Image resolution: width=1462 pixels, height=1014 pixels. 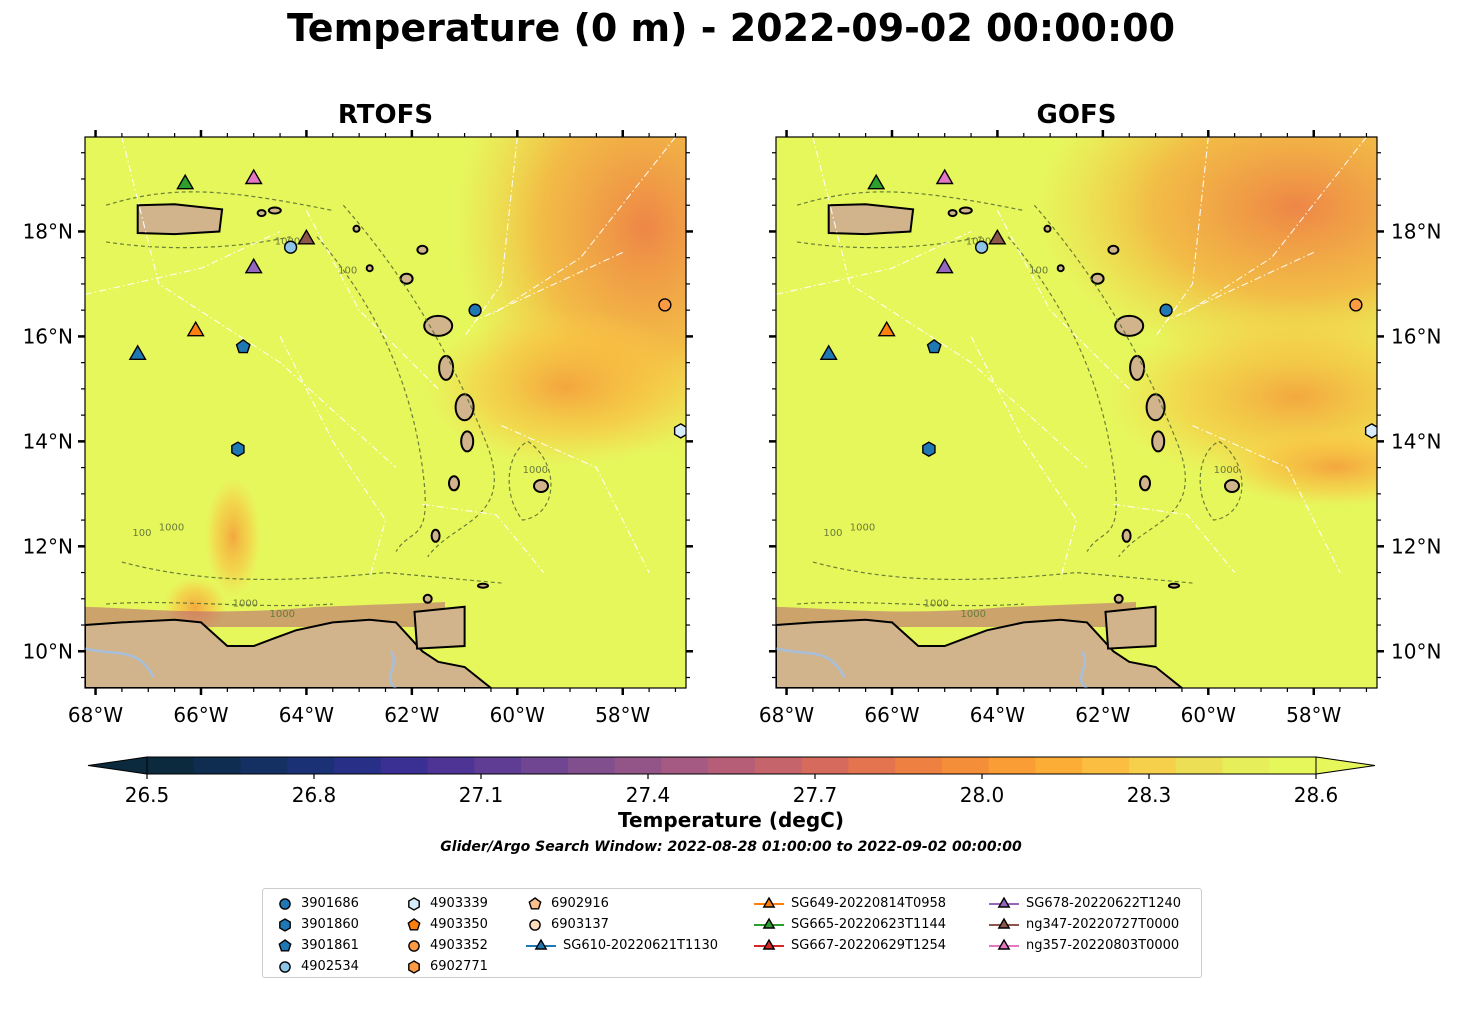 I want to click on legend-label: 6903137, so click(x=580, y=924).